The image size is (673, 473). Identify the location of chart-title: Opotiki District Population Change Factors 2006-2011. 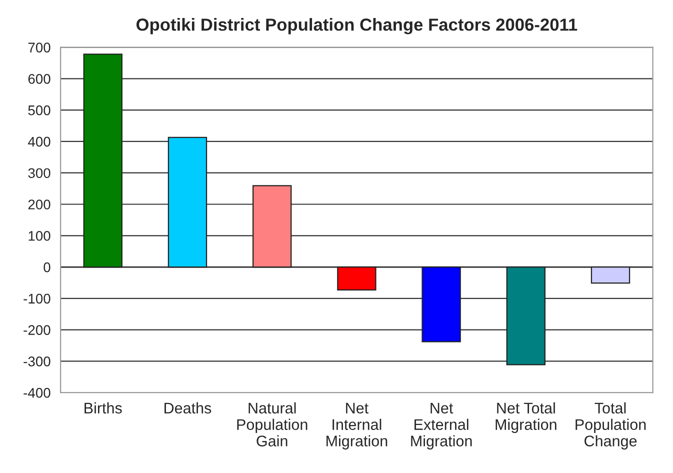
(357, 26).